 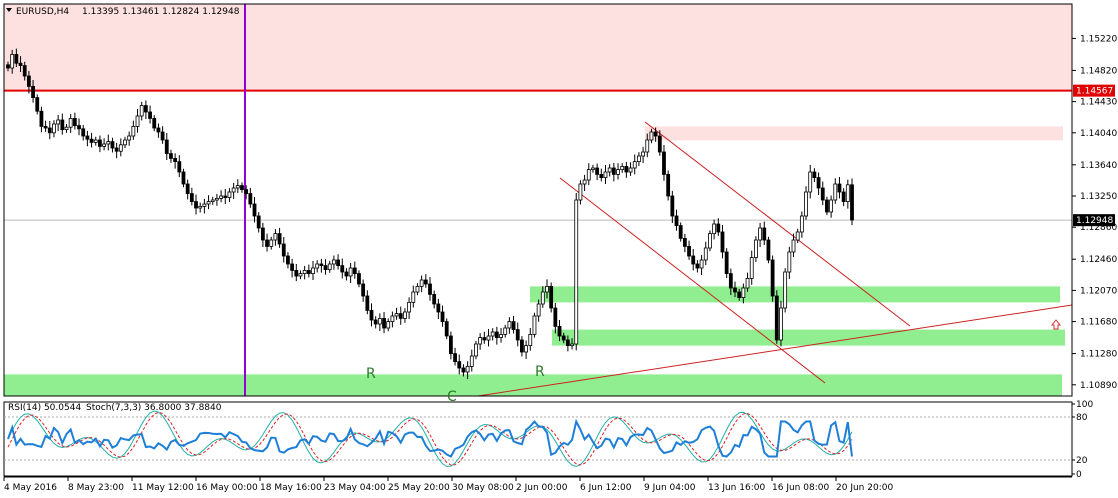 I want to click on channel-line-upper, so click(x=777, y=224).